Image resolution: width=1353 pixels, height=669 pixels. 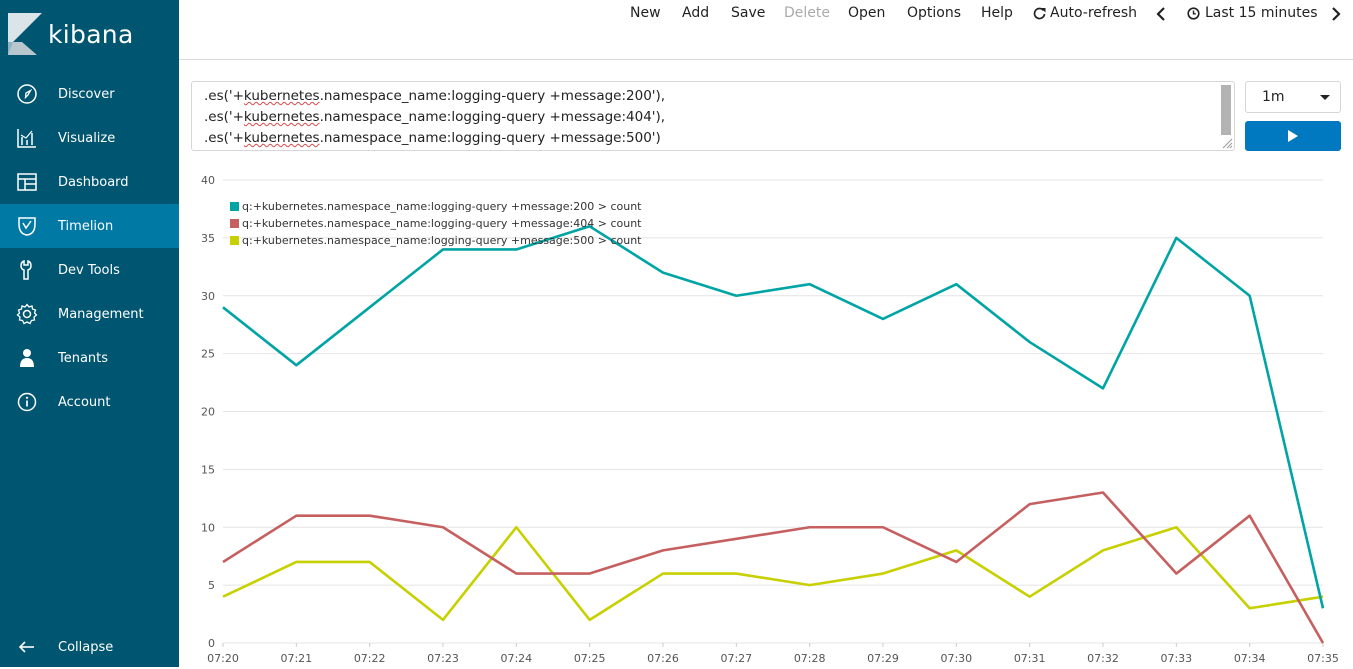 I want to click on play-icon, so click(x=1293, y=136).